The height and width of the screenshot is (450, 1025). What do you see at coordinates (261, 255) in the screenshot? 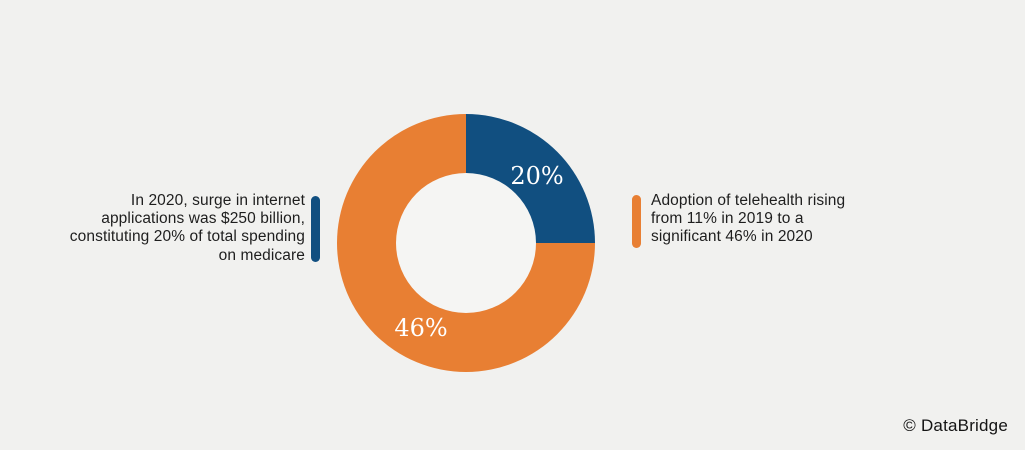
I see `annotation-left-line: on medicare` at bounding box center [261, 255].